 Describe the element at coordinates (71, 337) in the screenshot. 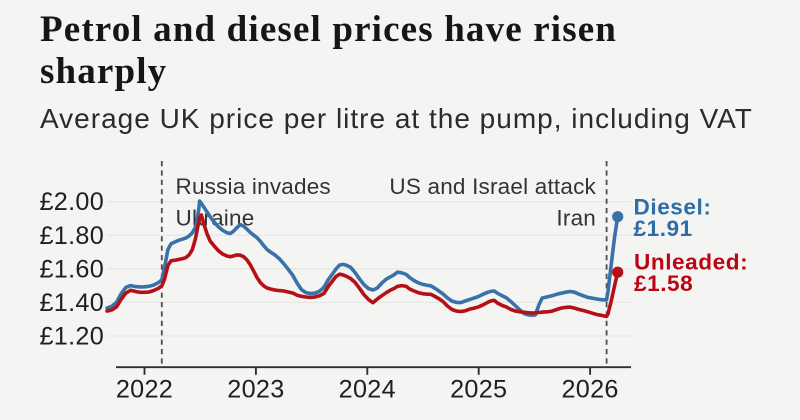

I see `svg-text: £1.20` at that location.